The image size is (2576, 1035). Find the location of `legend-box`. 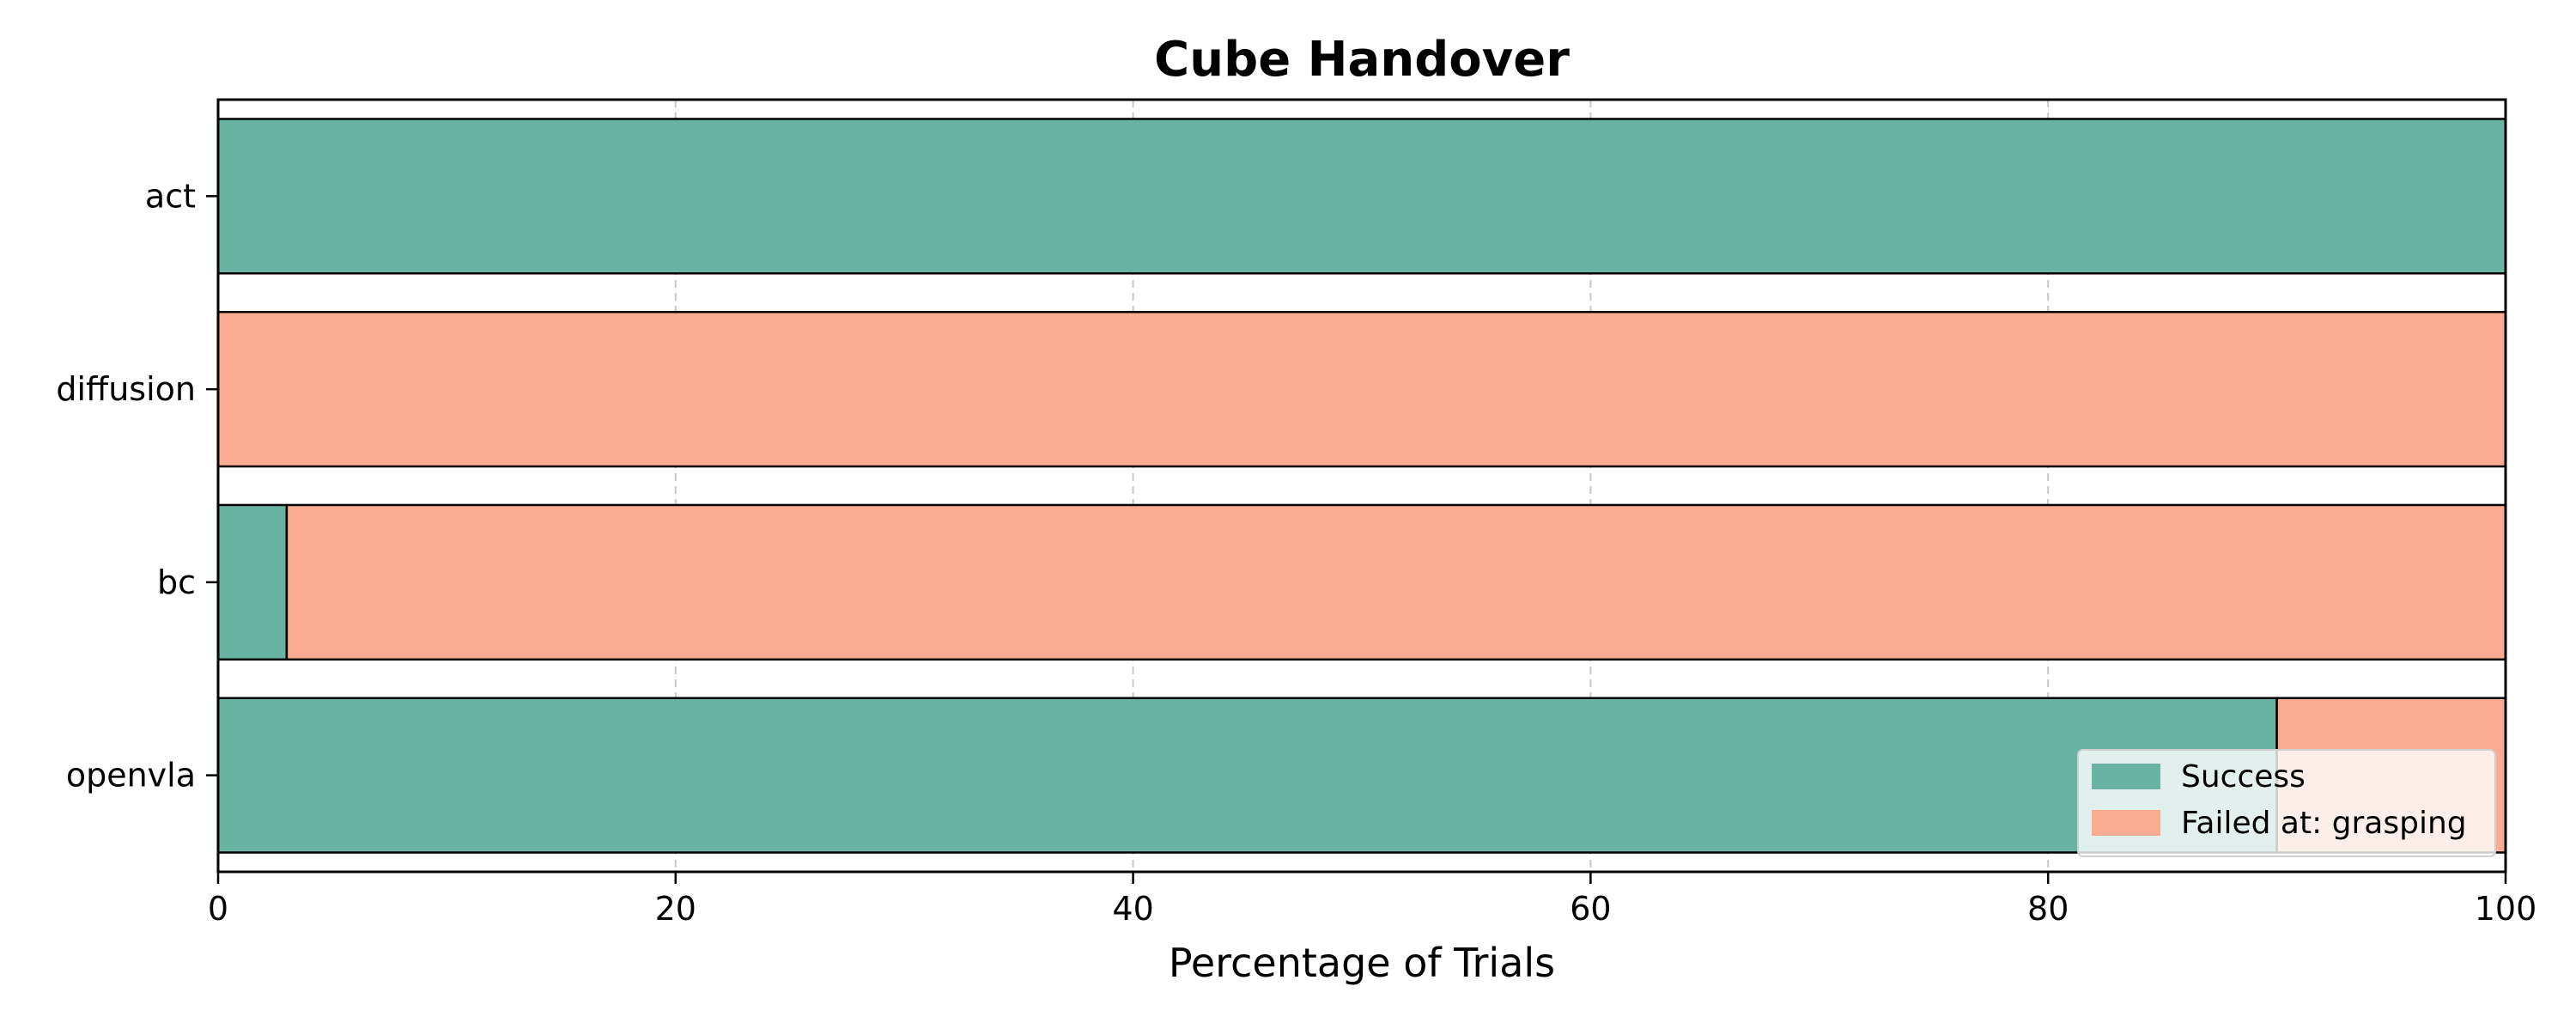

legend-box is located at coordinates (2287, 803).